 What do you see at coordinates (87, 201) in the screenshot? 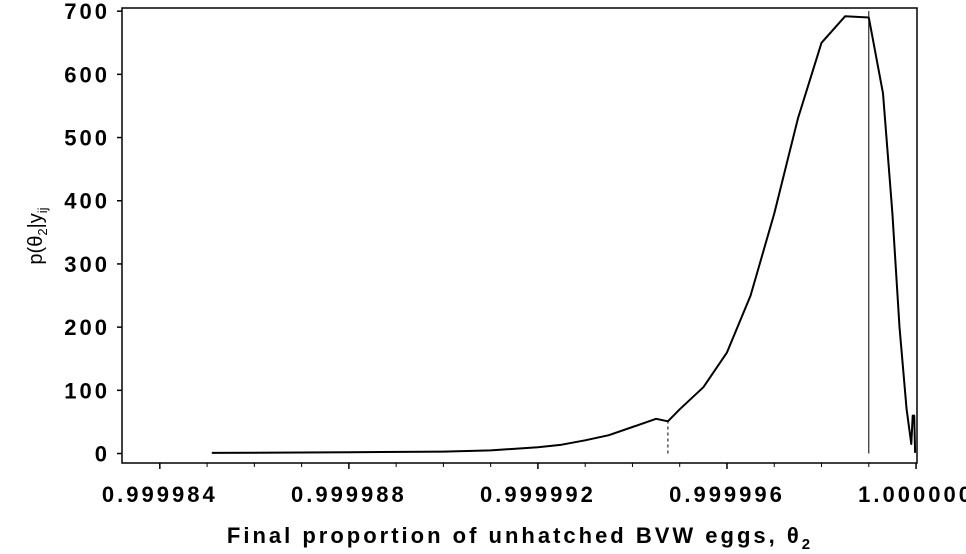
I see `y-tick-label: 400` at bounding box center [87, 201].